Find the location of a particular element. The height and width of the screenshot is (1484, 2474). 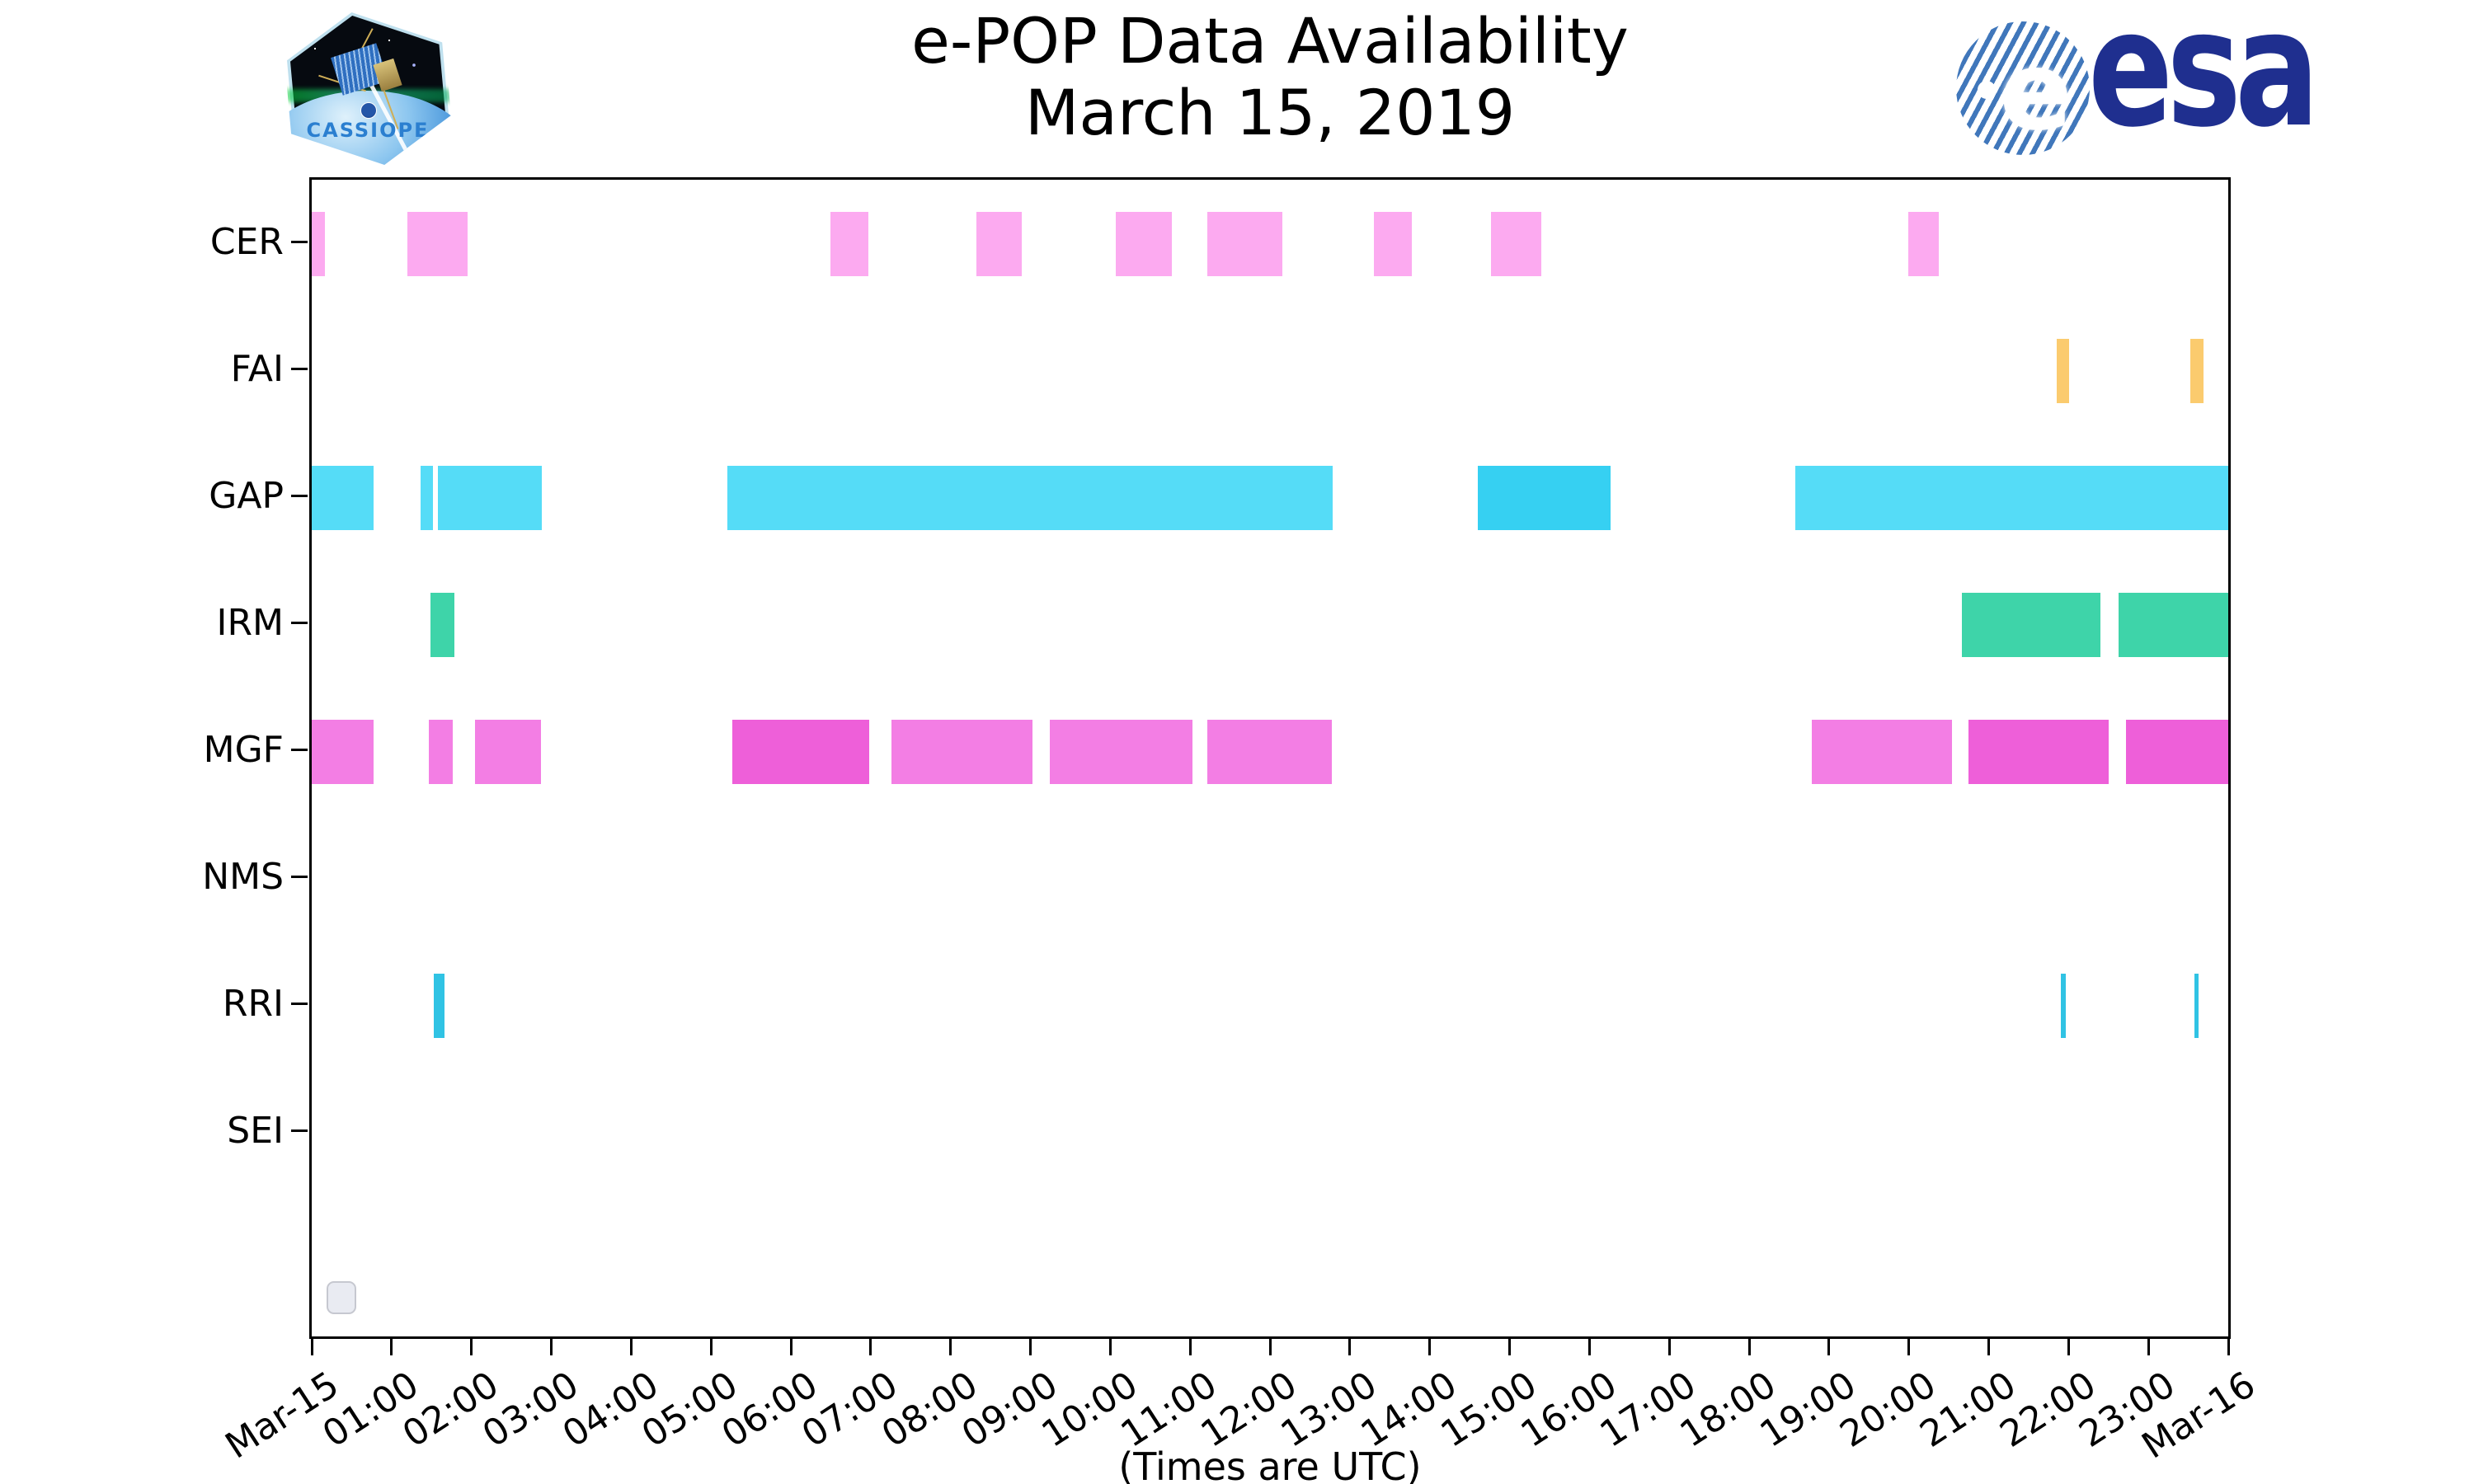

x-tick-22:00 is located at coordinates (2068, 1347).